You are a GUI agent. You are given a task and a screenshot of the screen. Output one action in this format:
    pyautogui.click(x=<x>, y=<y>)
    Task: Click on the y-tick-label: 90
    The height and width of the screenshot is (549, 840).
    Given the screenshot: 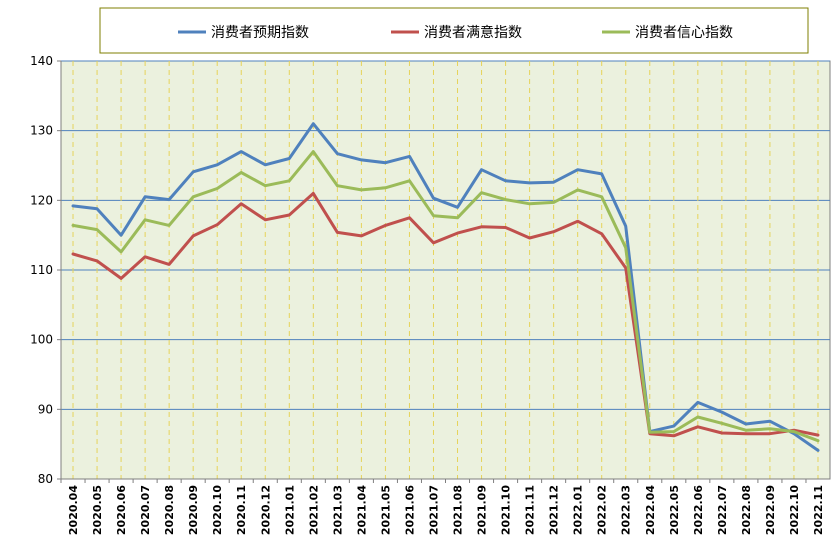 What is the action you would take?
    pyautogui.click(x=45, y=409)
    